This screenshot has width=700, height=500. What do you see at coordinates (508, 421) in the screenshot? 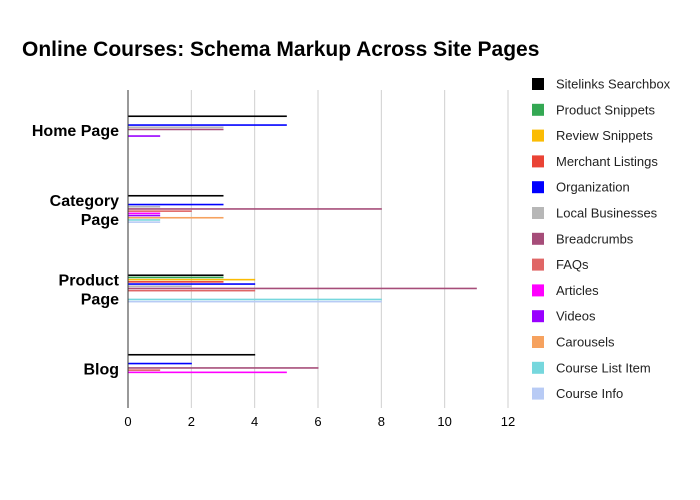
I see `x-tick-label: 12` at bounding box center [508, 421].